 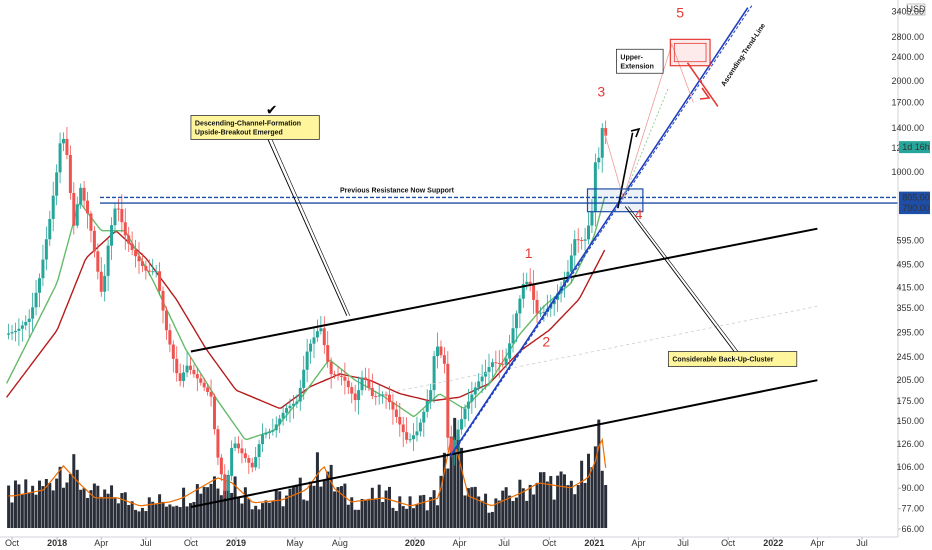 What do you see at coordinates (546, 341) in the screenshot?
I see `wave-label: 2` at bounding box center [546, 341].